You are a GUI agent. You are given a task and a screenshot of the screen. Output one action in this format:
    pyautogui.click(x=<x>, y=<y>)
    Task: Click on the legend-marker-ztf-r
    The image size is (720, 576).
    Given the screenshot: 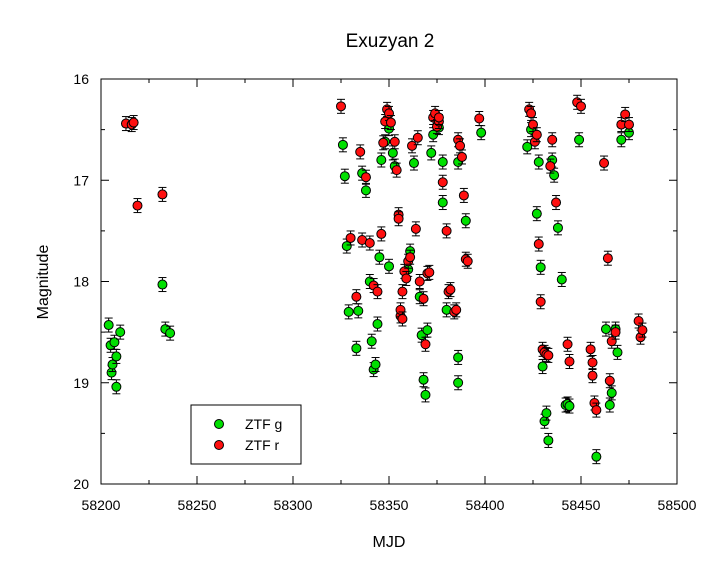 What is the action you would take?
    pyautogui.click(x=219, y=445)
    